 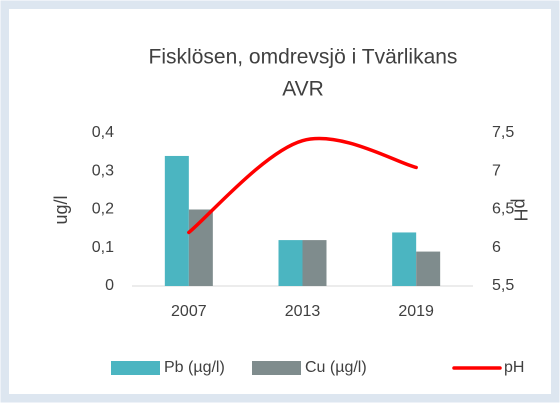 What do you see at coordinates (496, 170) in the screenshot?
I see `y2-tick-label: 7` at bounding box center [496, 170].